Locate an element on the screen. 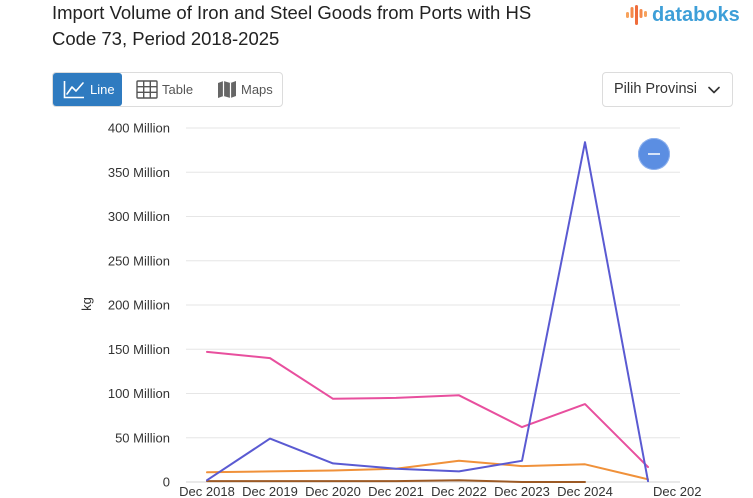  x-tick-label: Dec 2022 is located at coordinates (459, 491).